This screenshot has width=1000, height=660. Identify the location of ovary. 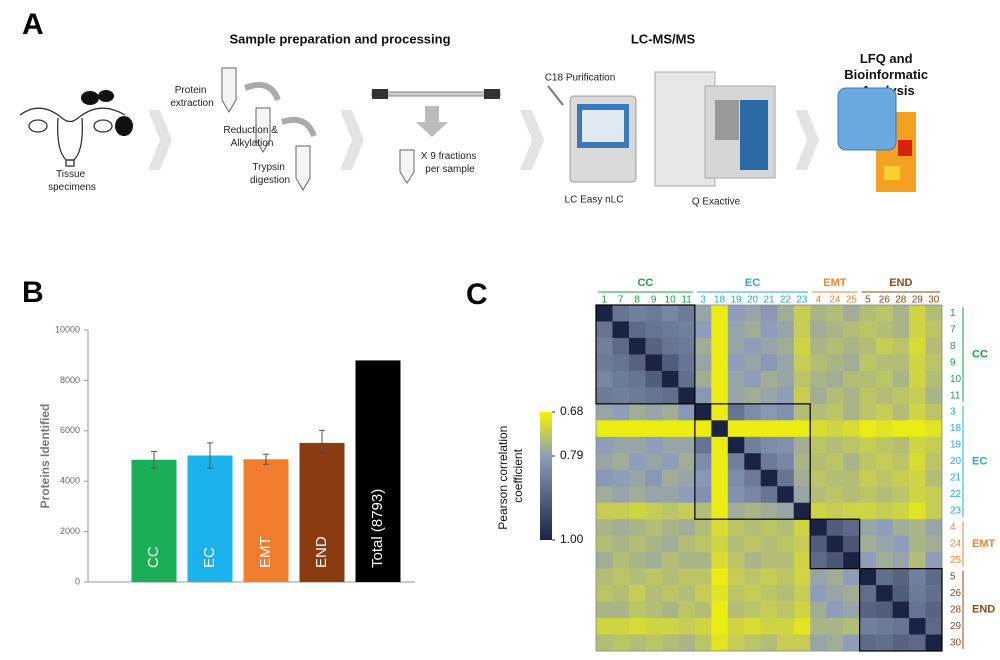
(103, 126).